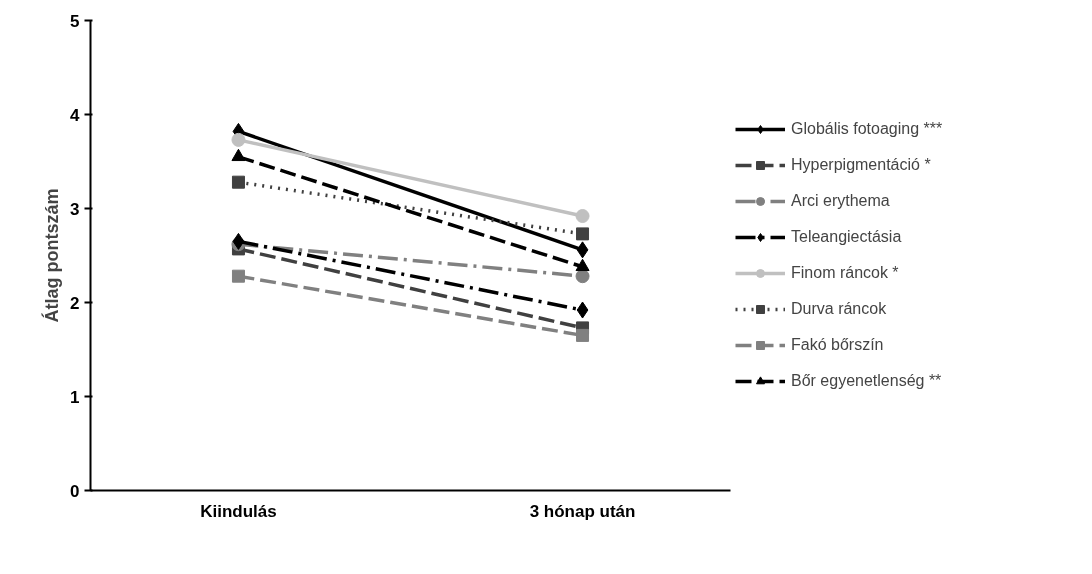 Image resolution: width=1092 pixels, height=574 pixels. I want to click on legend-label: Durva ráncok, so click(839, 309).